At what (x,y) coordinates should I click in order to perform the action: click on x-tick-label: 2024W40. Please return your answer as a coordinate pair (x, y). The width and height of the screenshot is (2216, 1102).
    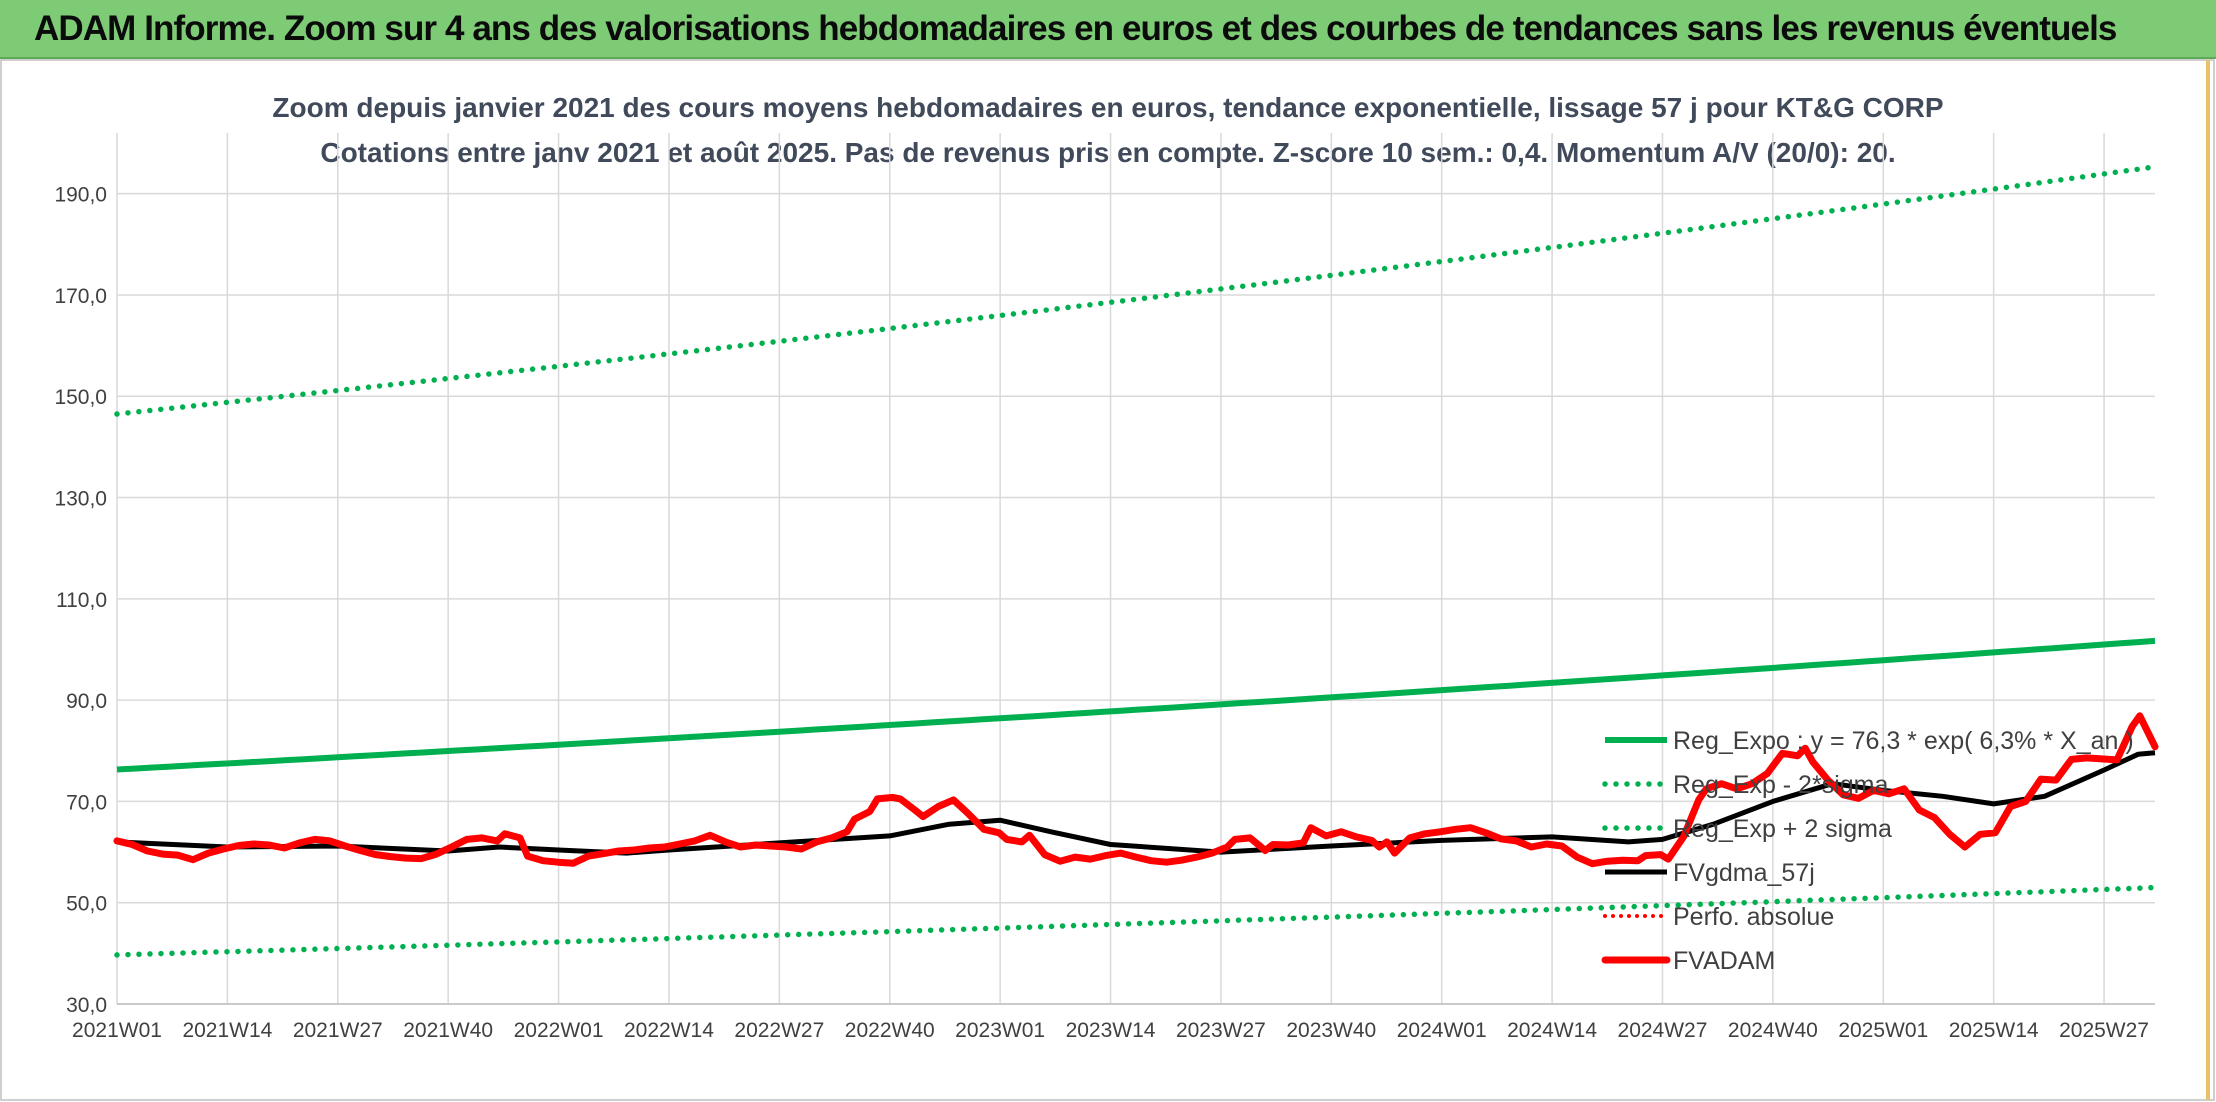
    Looking at the image, I should click on (1773, 1030).